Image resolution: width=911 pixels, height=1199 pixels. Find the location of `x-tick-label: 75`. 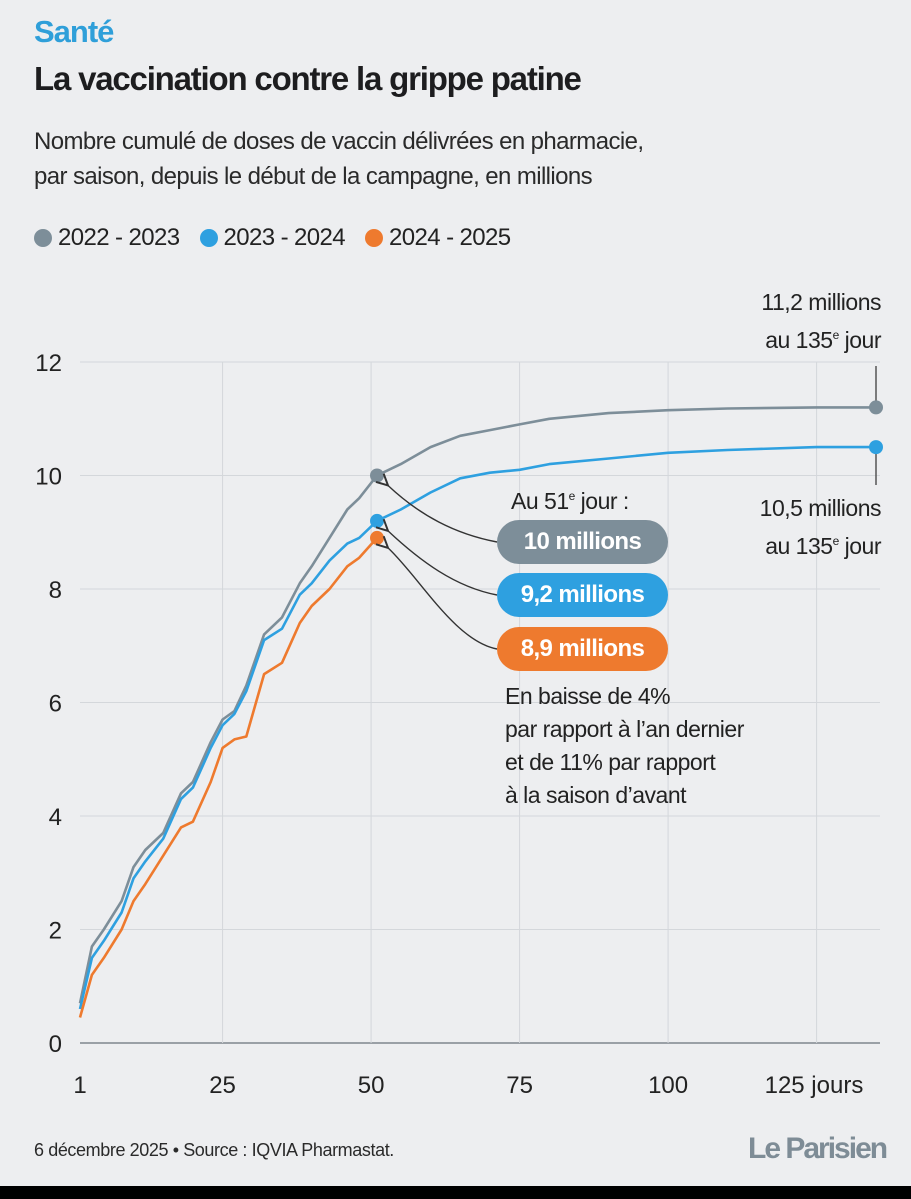

x-tick-label: 75 is located at coordinates (519, 1085).